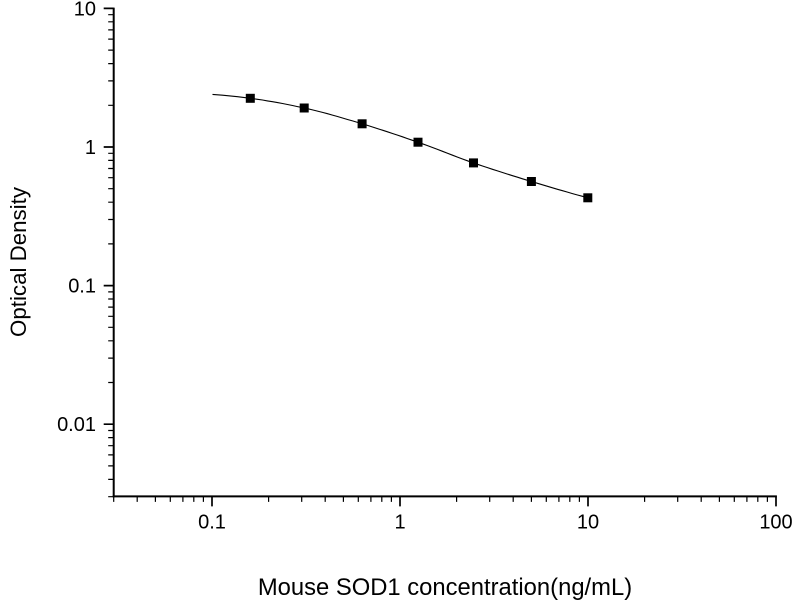 The image size is (800, 605). What do you see at coordinates (76, 425) in the screenshot?
I see `svg-text: 0.01` at bounding box center [76, 425].